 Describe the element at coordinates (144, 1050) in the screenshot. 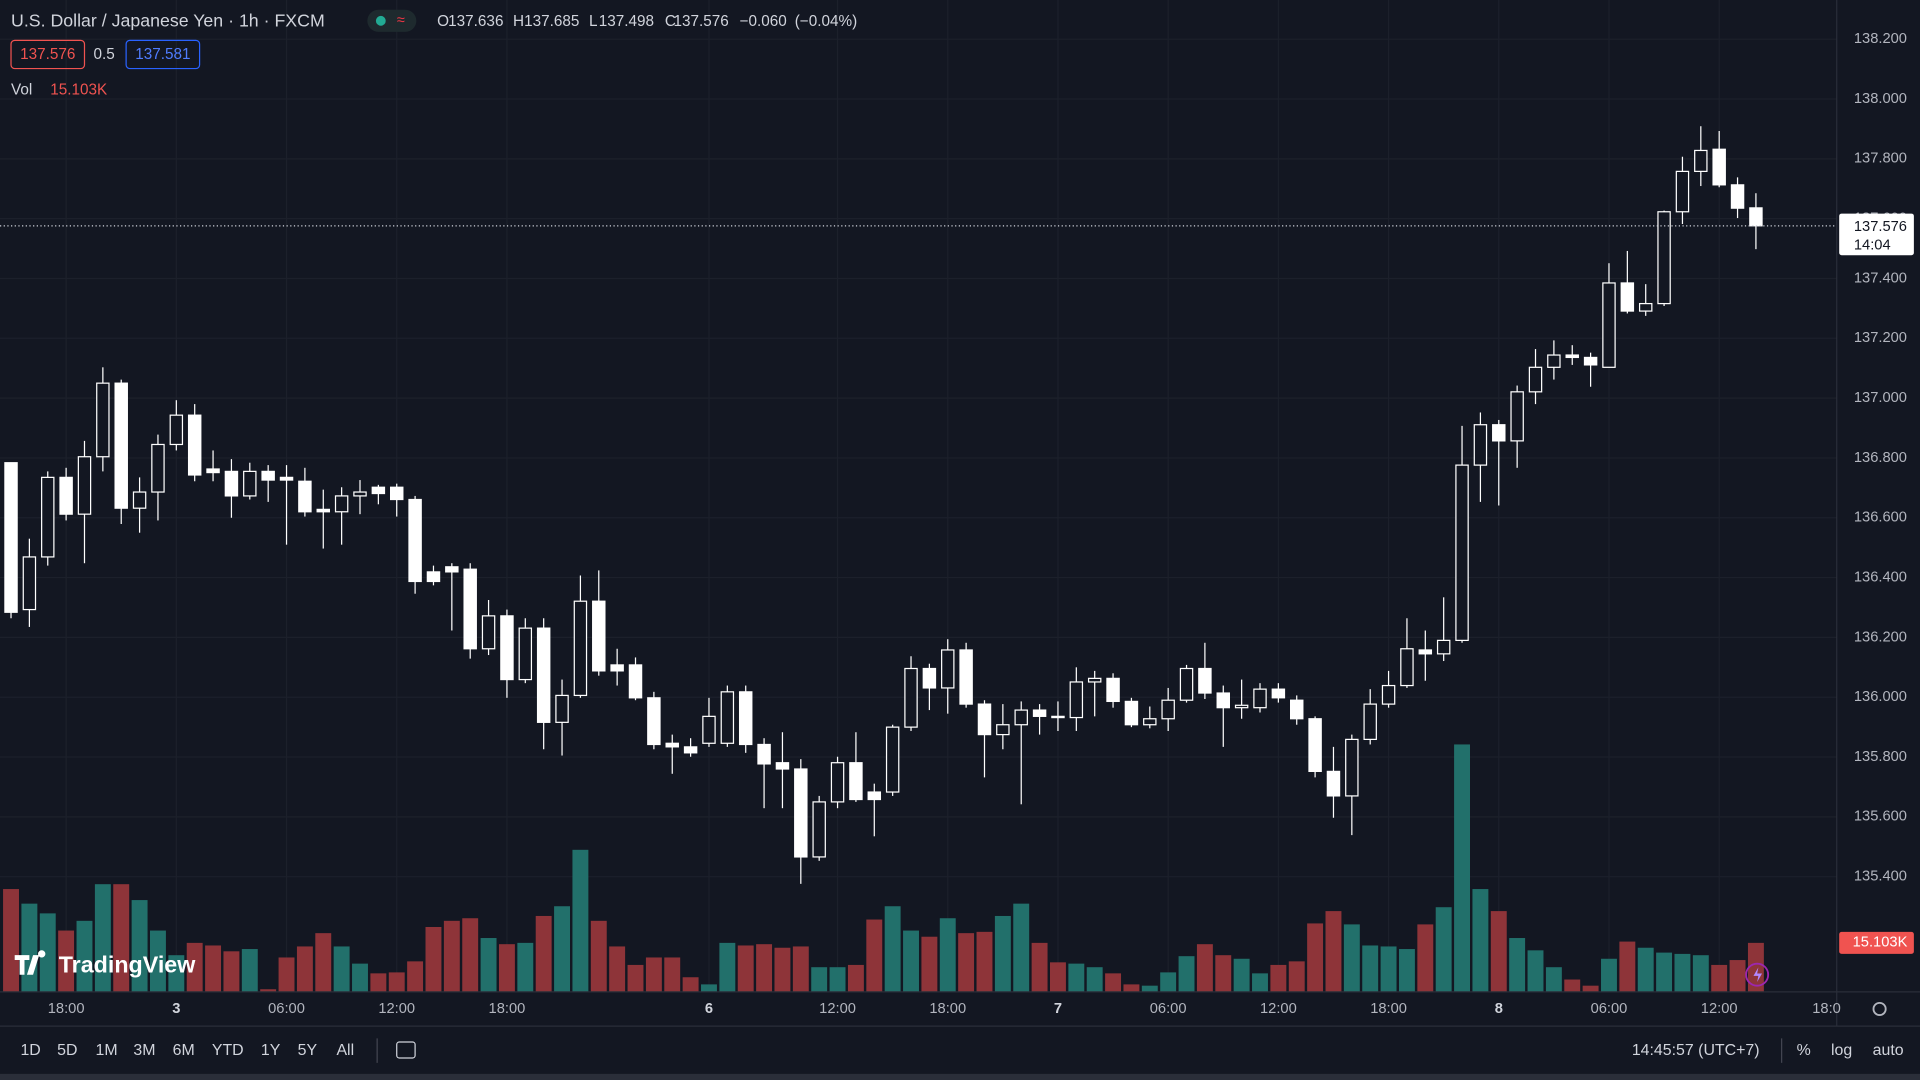

I see `timeframe-button: 3M` at that location.